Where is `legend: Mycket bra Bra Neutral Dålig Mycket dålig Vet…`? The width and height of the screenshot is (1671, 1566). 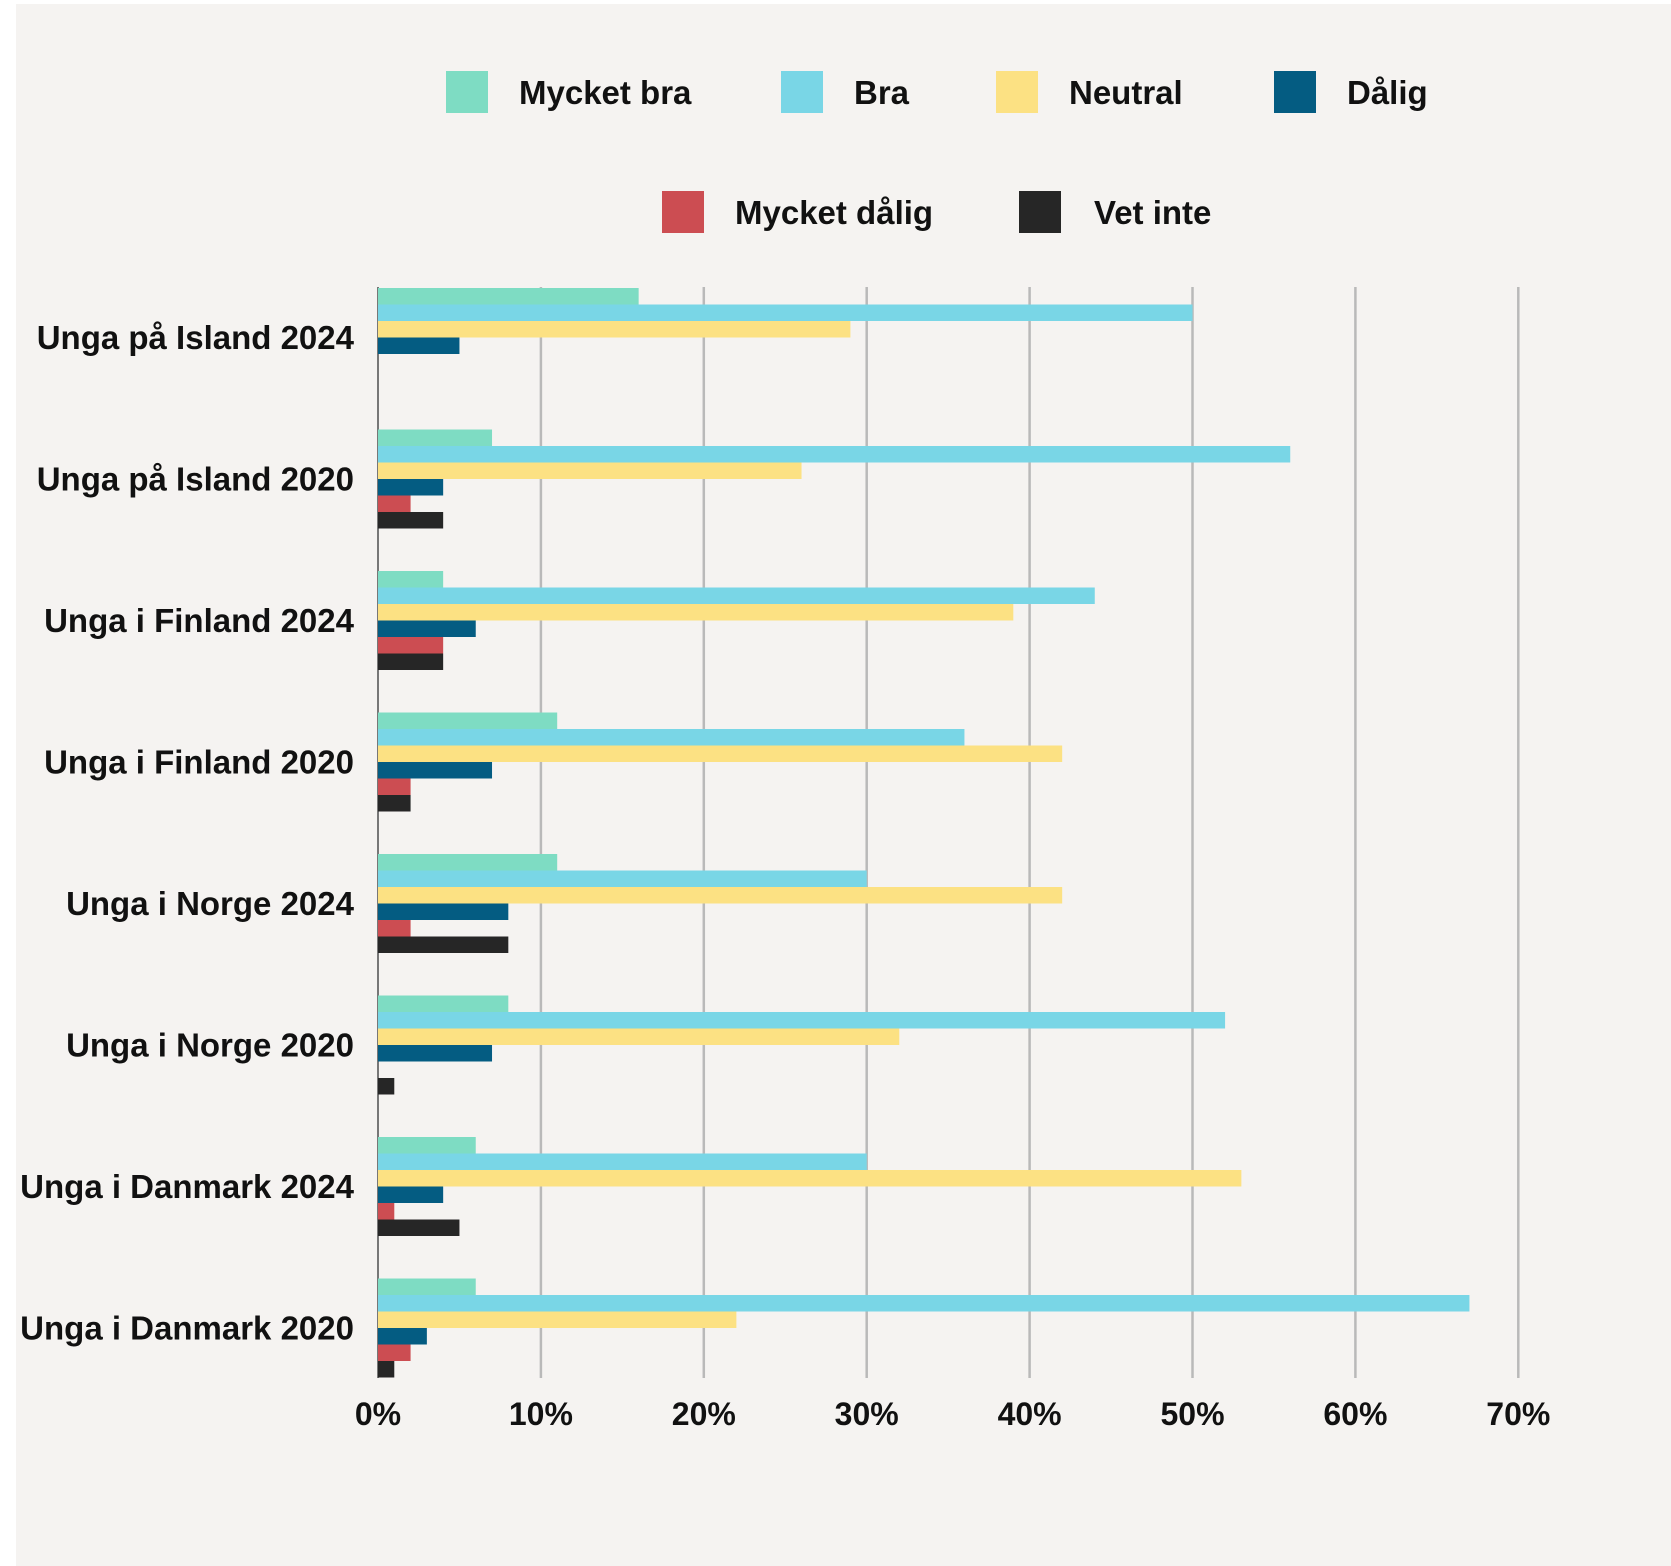 legend: Mycket bra Bra Neutral Dålig Mycket dålig Vet… is located at coordinates (937, 152).